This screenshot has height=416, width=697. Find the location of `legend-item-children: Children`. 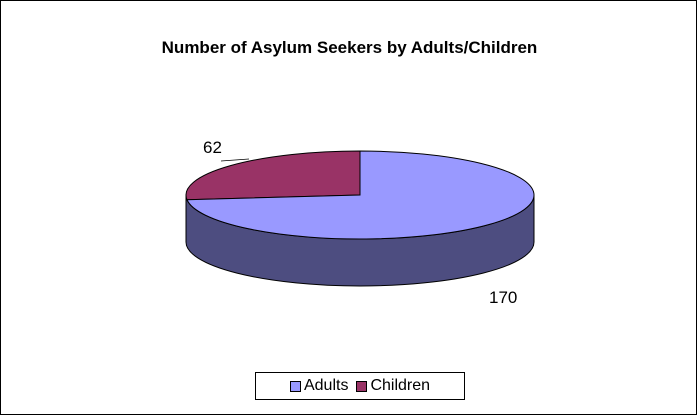

legend-item-children: Children is located at coordinates (393, 386).